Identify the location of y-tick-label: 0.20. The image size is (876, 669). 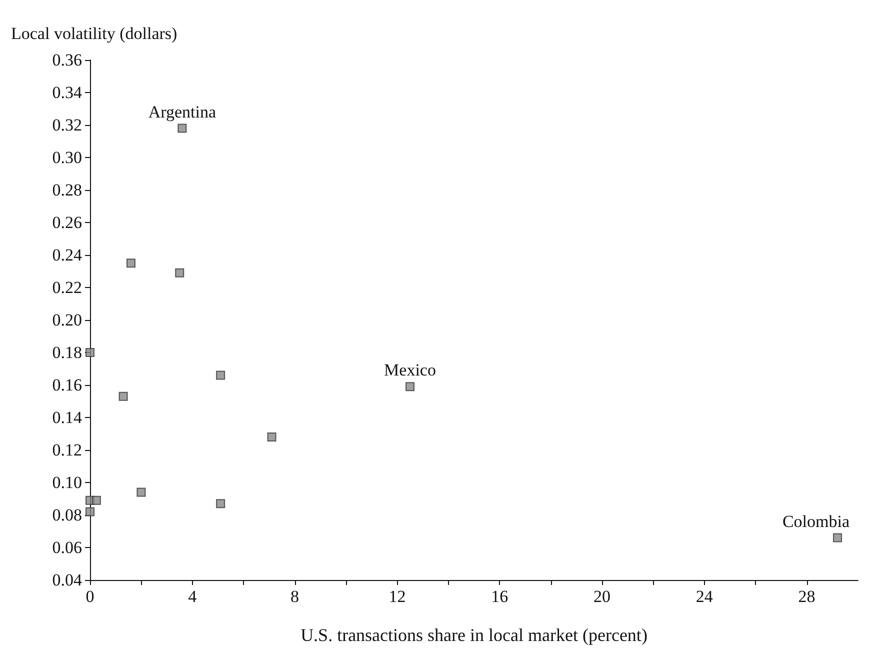
(67, 320).